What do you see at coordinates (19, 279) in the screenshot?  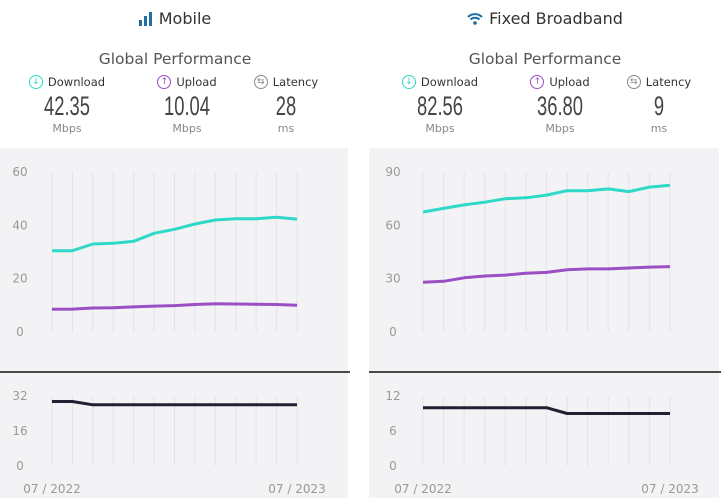 I see `y-tick-label: 20` at bounding box center [19, 279].